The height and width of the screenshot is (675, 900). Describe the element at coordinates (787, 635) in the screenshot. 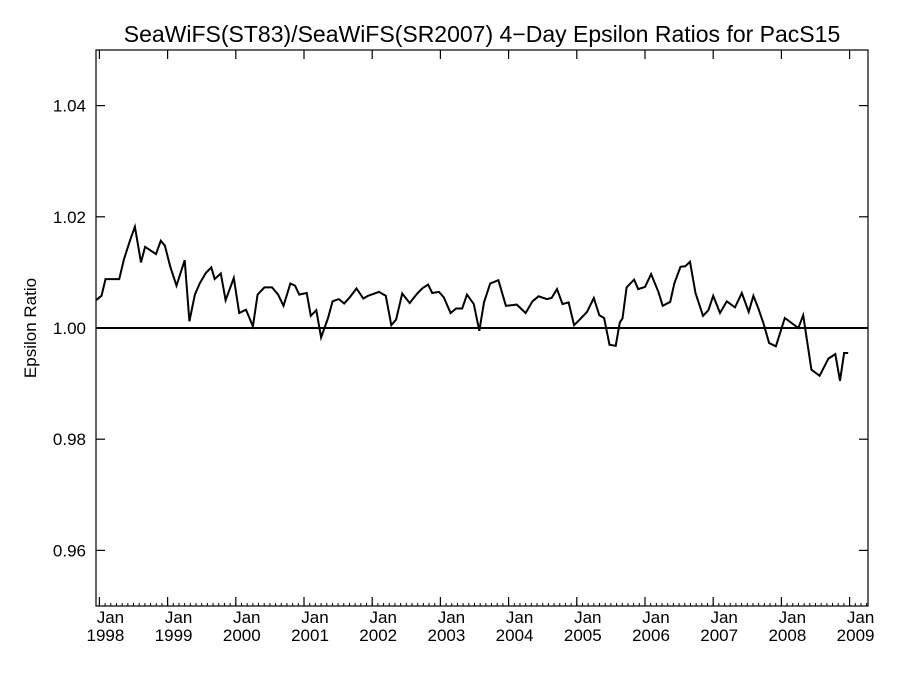

I see `x-tick-year-label: 2008` at that location.